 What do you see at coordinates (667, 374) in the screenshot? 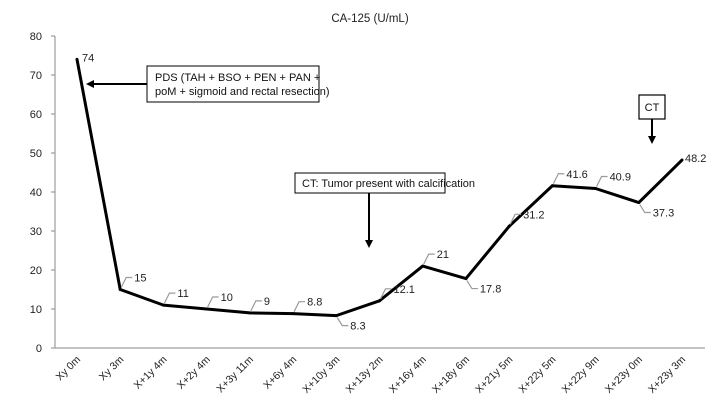
I see `x-tick-label: X+23y 3m` at bounding box center [667, 374].